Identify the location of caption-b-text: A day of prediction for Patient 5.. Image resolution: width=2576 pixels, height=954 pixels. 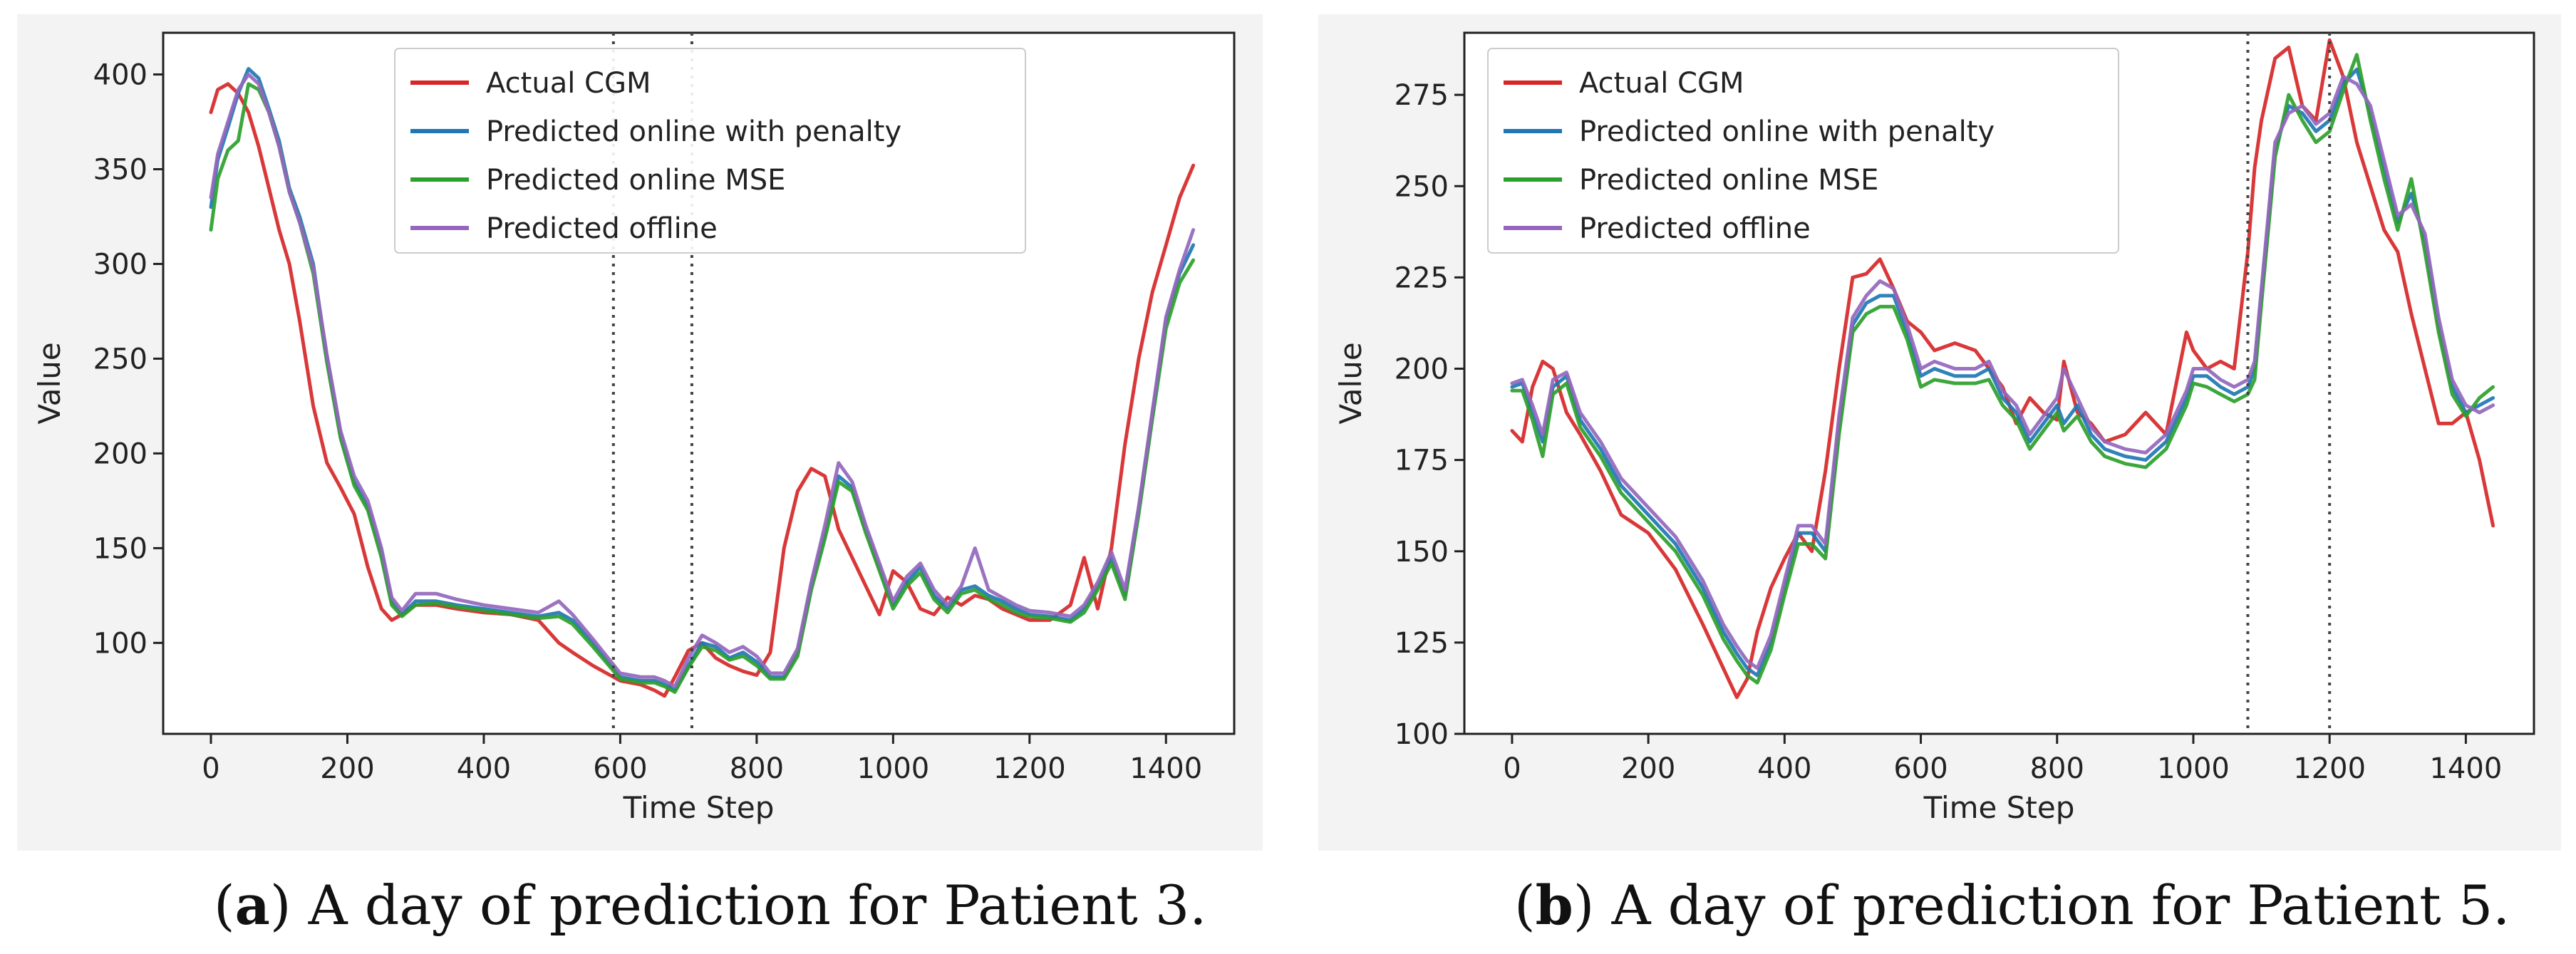
(2061, 905).